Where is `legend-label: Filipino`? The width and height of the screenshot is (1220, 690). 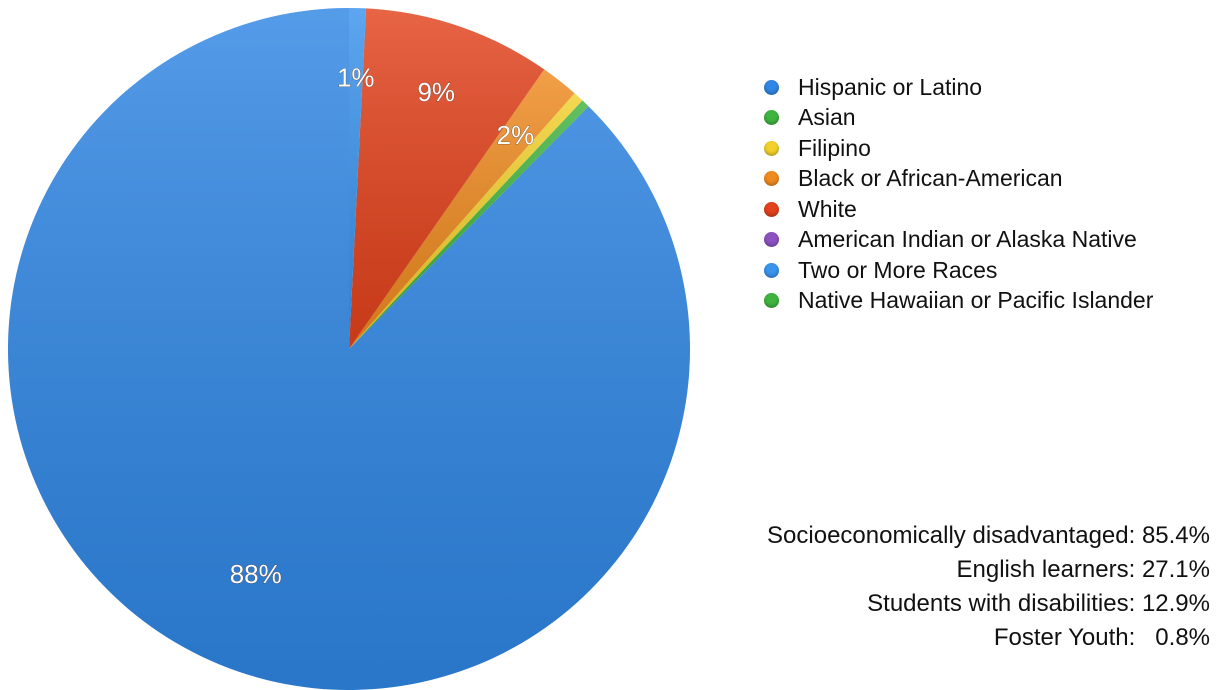 legend-label: Filipino is located at coordinates (834, 147).